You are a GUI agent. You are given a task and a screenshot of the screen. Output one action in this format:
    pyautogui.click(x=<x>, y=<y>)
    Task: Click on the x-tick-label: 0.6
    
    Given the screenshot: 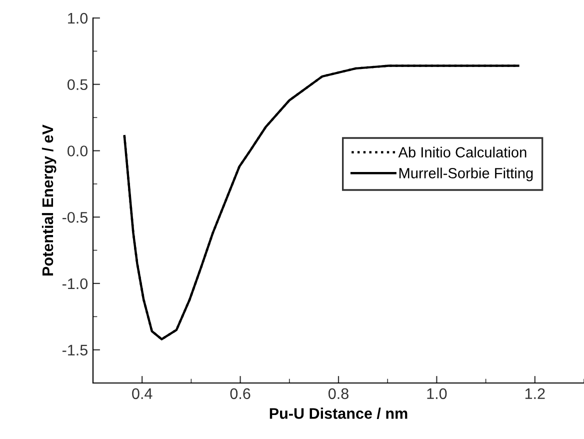 What is the action you would take?
    pyautogui.click(x=240, y=394)
    